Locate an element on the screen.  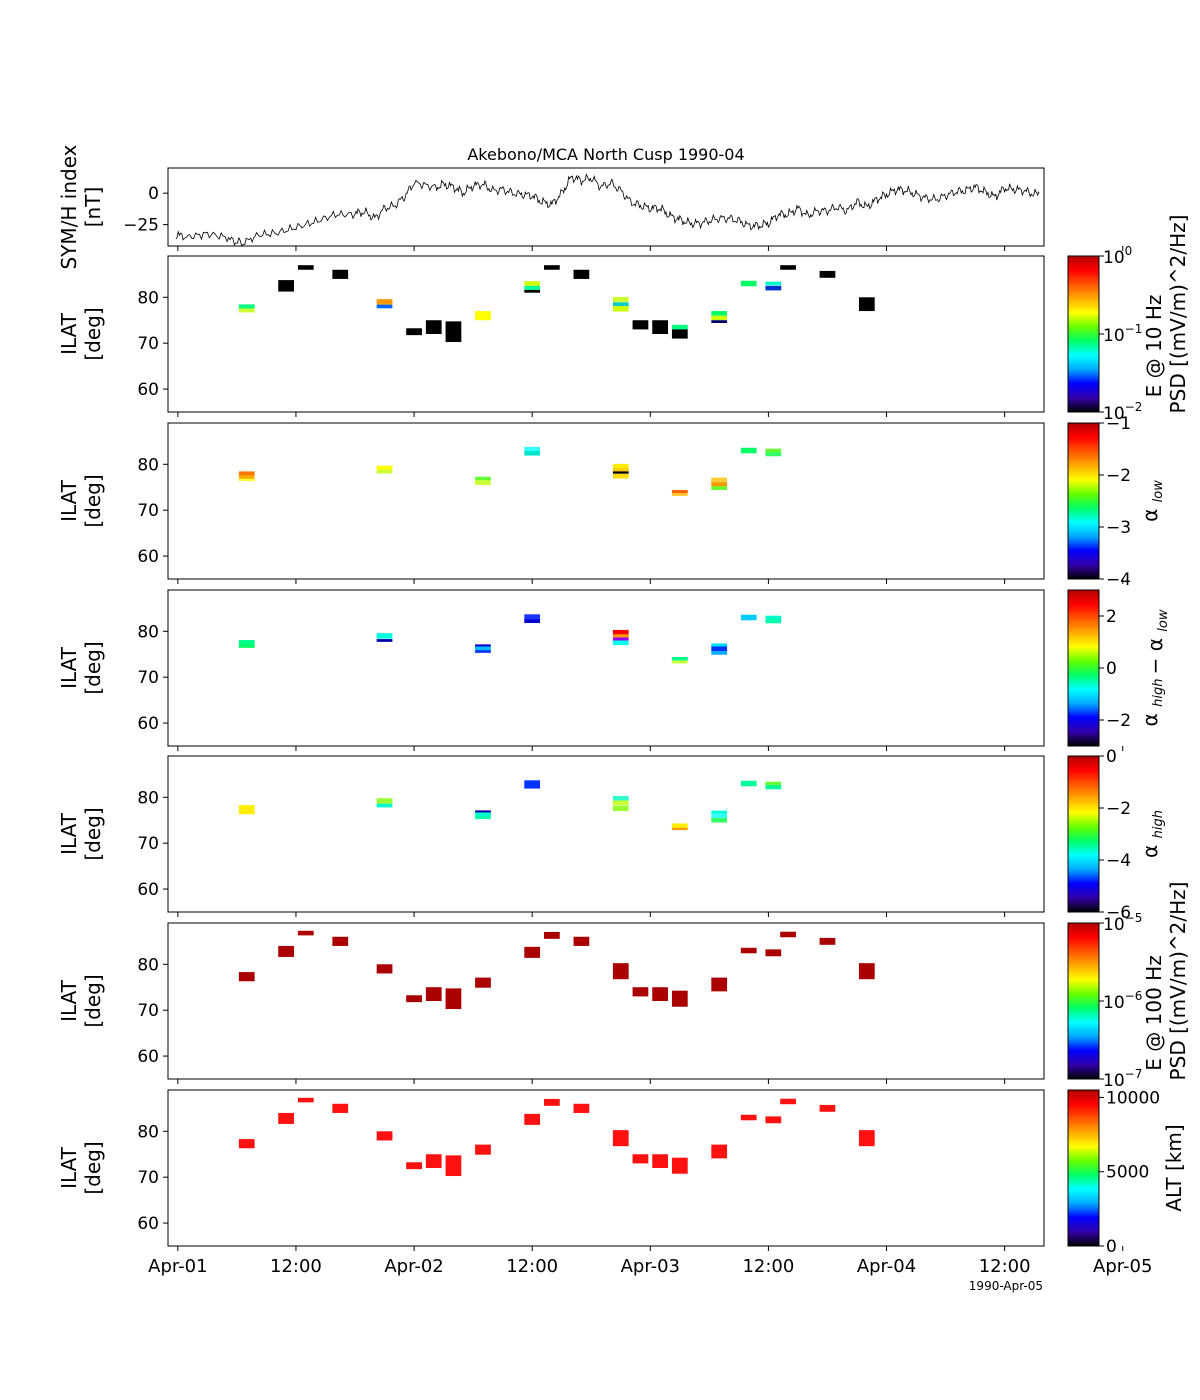
colorbar-bar-e100hz is located at coordinates (1083, 1001).